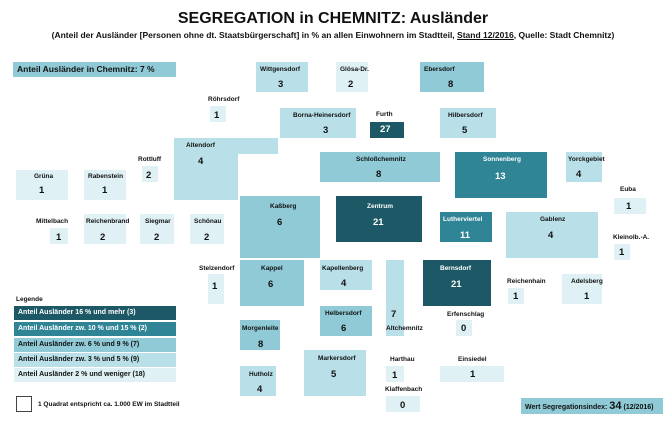  Describe the element at coordinates (452, 77) in the screenshot. I see `district-ebersdorf` at that location.